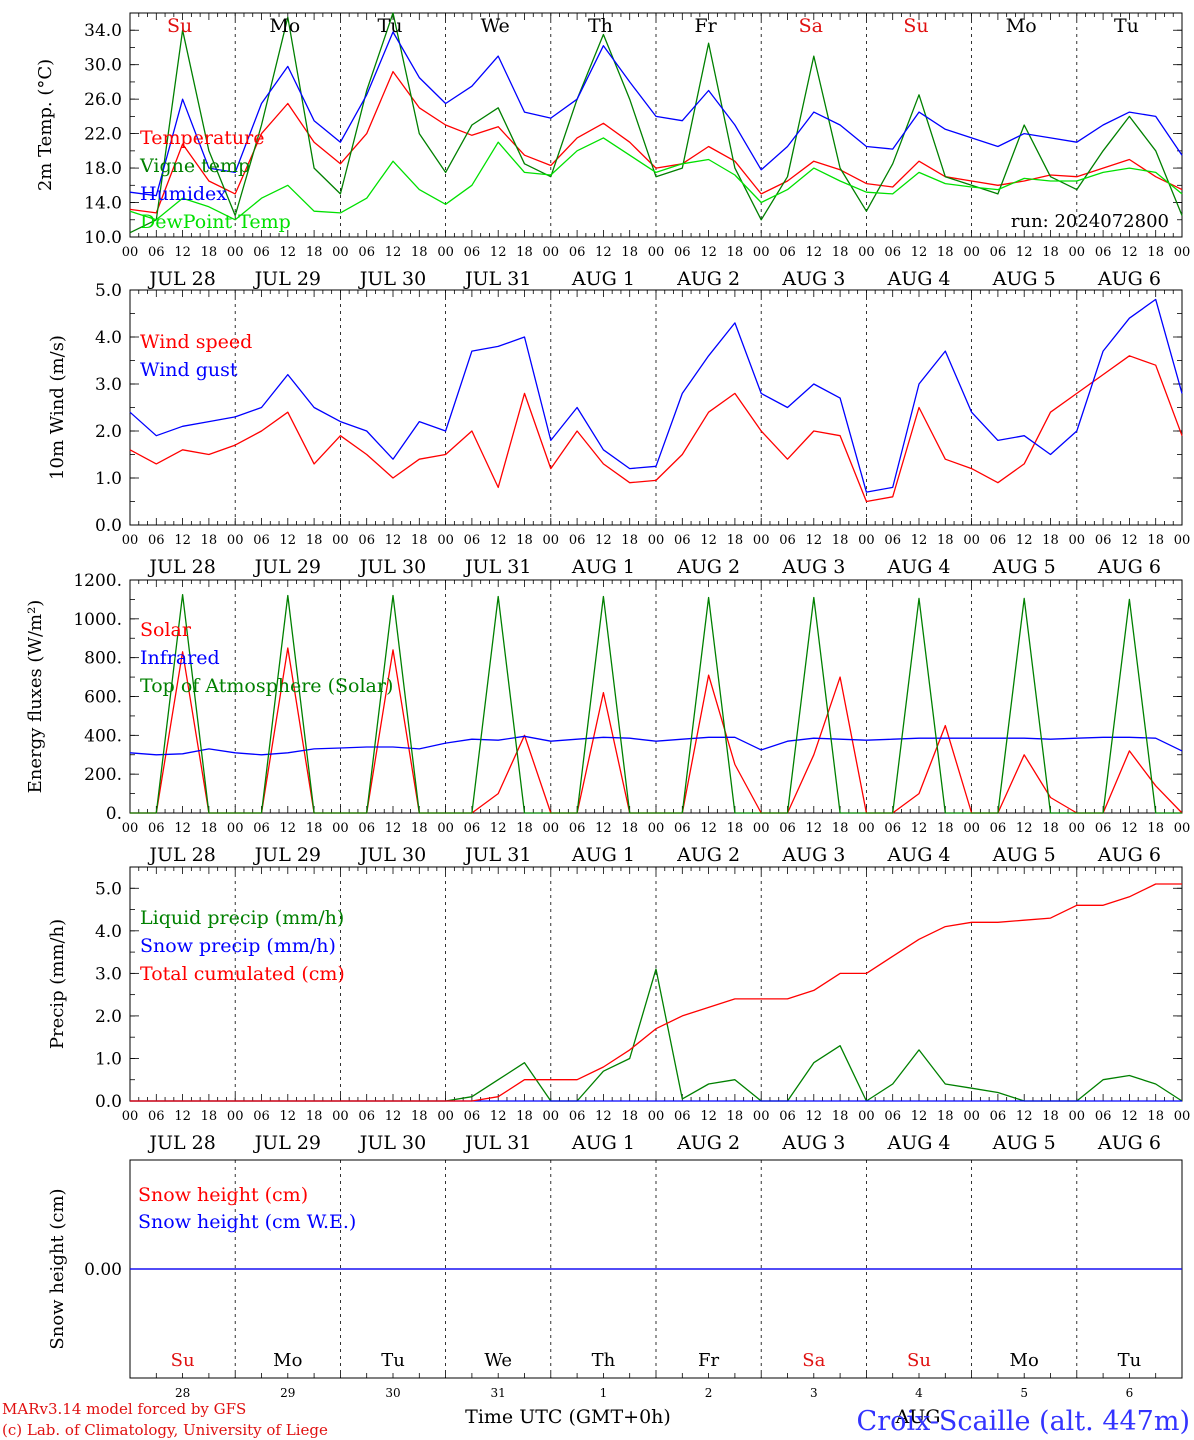 Image resolution: width=1194 pixels, height=1440 pixels. What do you see at coordinates (708, 855) in the screenshot?
I see `energy-date-label: AUG 2` at bounding box center [708, 855].